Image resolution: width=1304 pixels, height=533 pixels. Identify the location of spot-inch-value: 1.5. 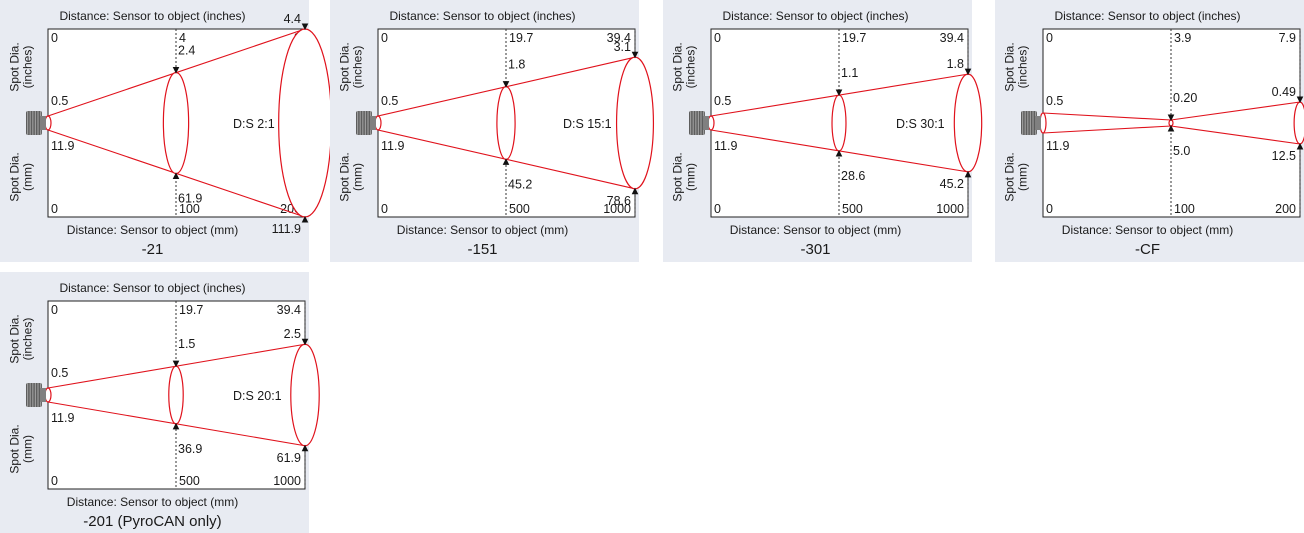
(186, 344).